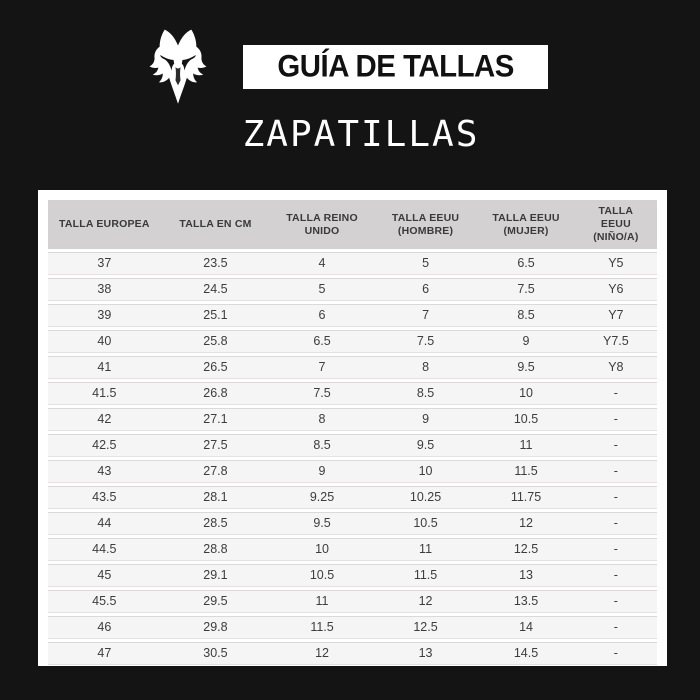 This screenshot has width=700, height=700. I want to click on table-cell: 47, so click(104, 653).